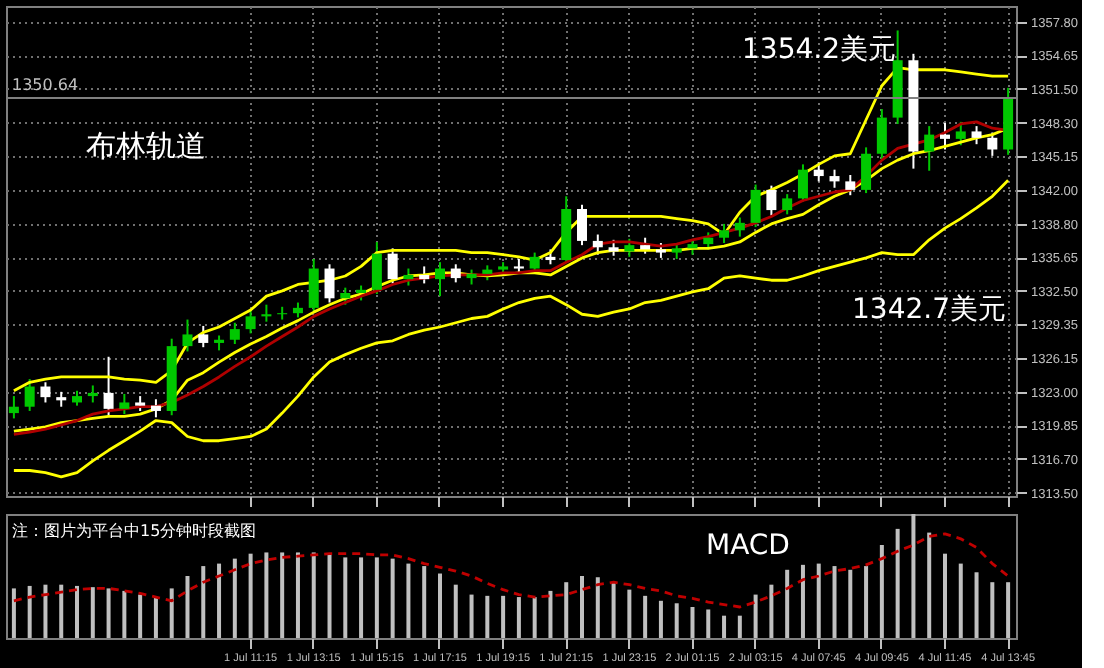 This screenshot has width=1104, height=668. Describe the element at coordinates (929, 310) in the screenshot. I see `annotation: 1342.7美元` at that location.